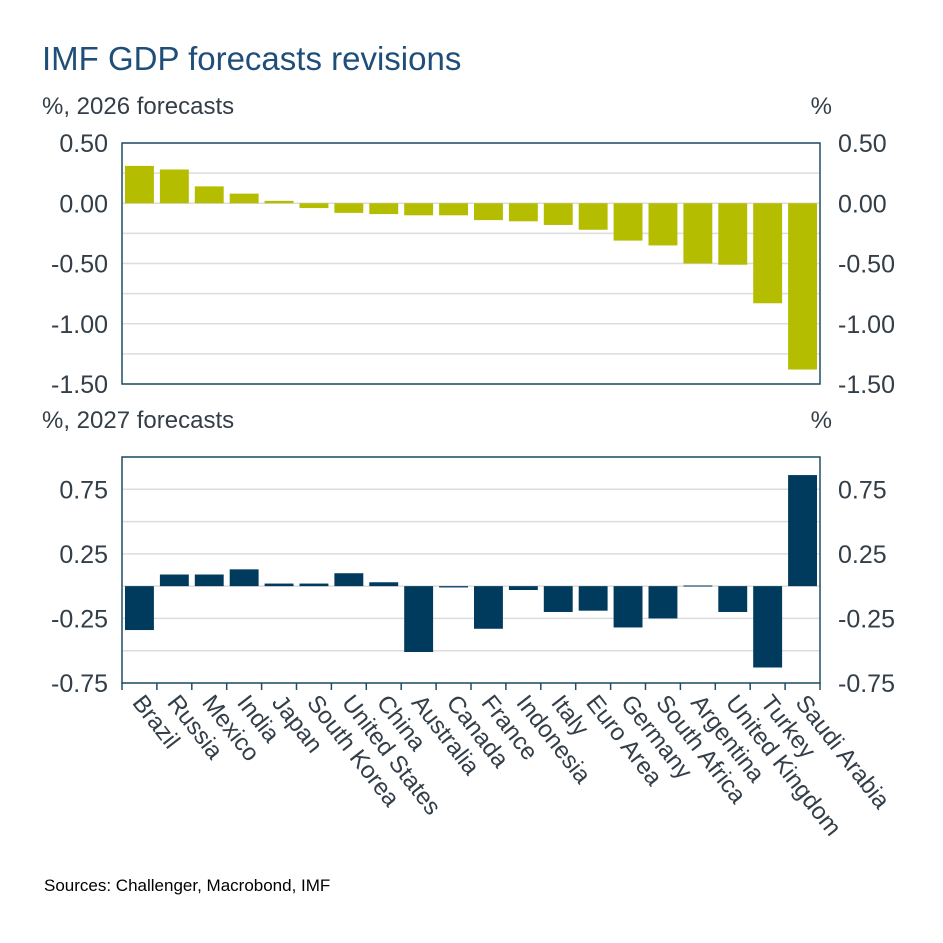  Describe the element at coordinates (138, 106) in the screenshot. I see `panel-subtitle: %, 2026 forecasts` at that location.